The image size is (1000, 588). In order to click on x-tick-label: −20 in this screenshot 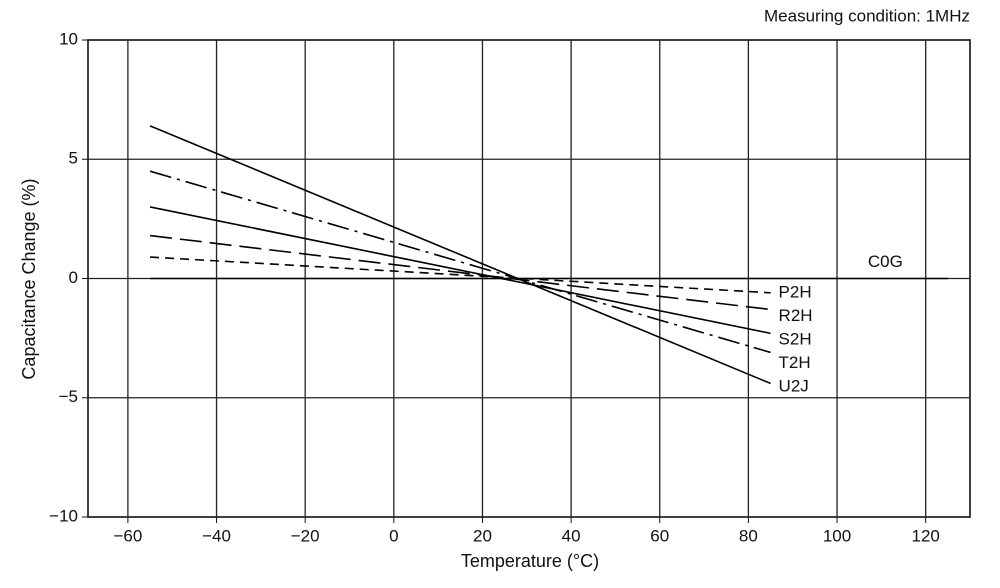, I will do `click(305, 535)`.